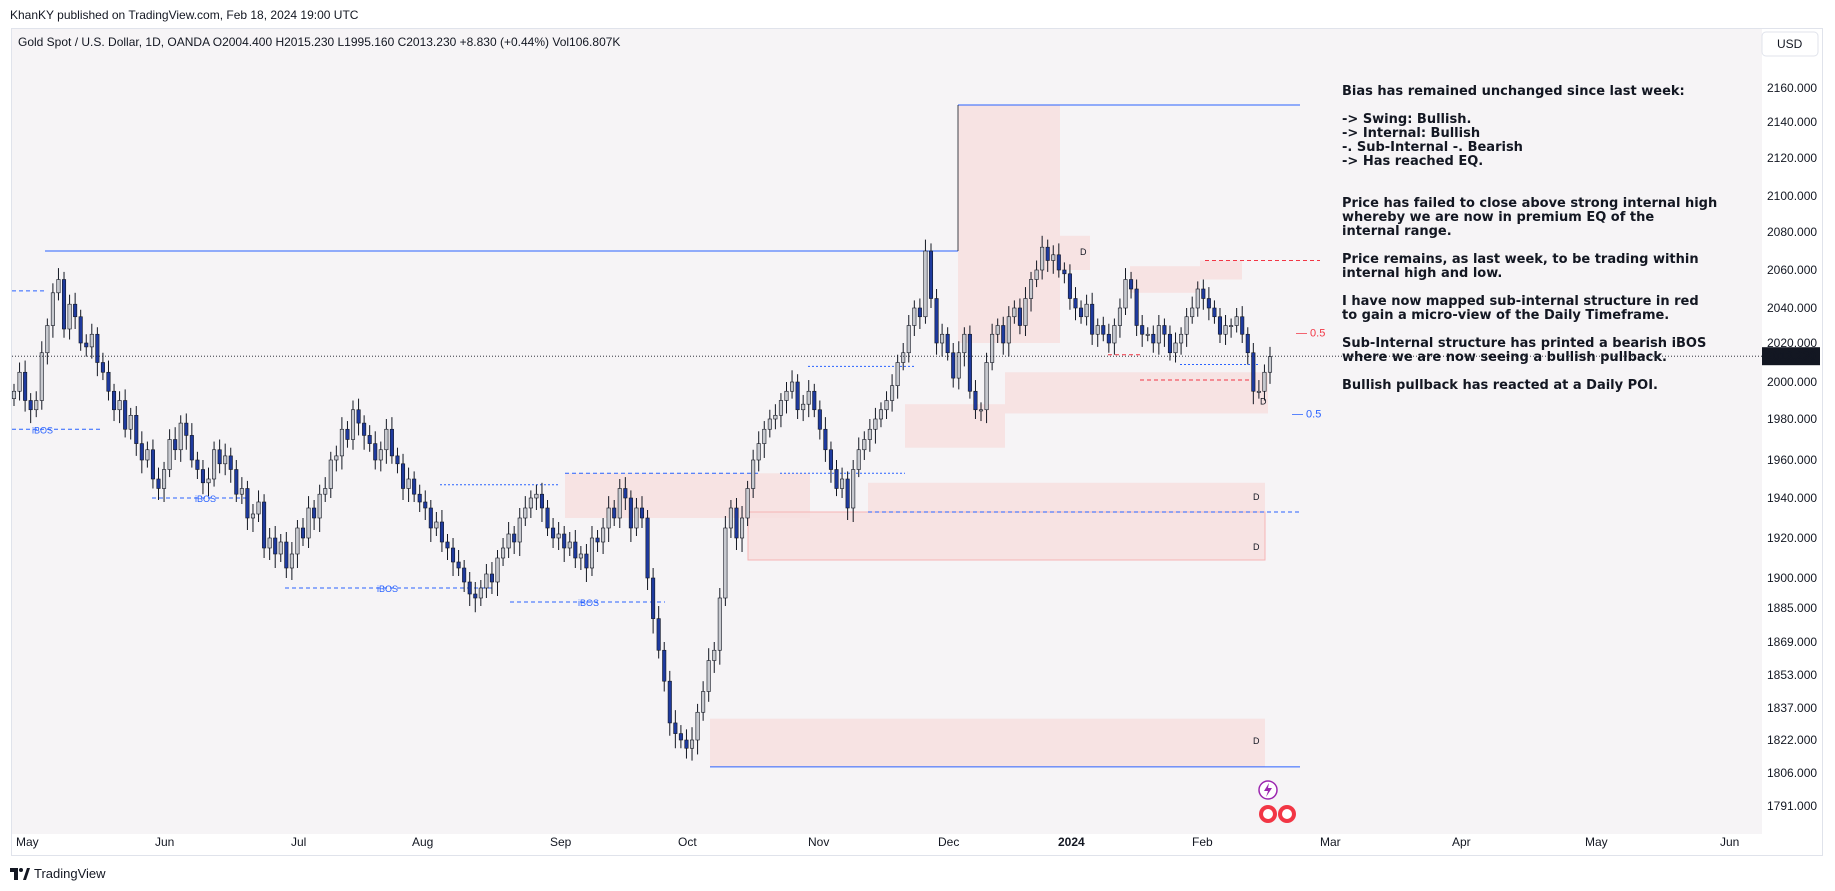 The width and height of the screenshot is (1835, 891). Describe the element at coordinates (1792, 608) in the screenshot. I see `y-tick-label: 1885.000` at that location.